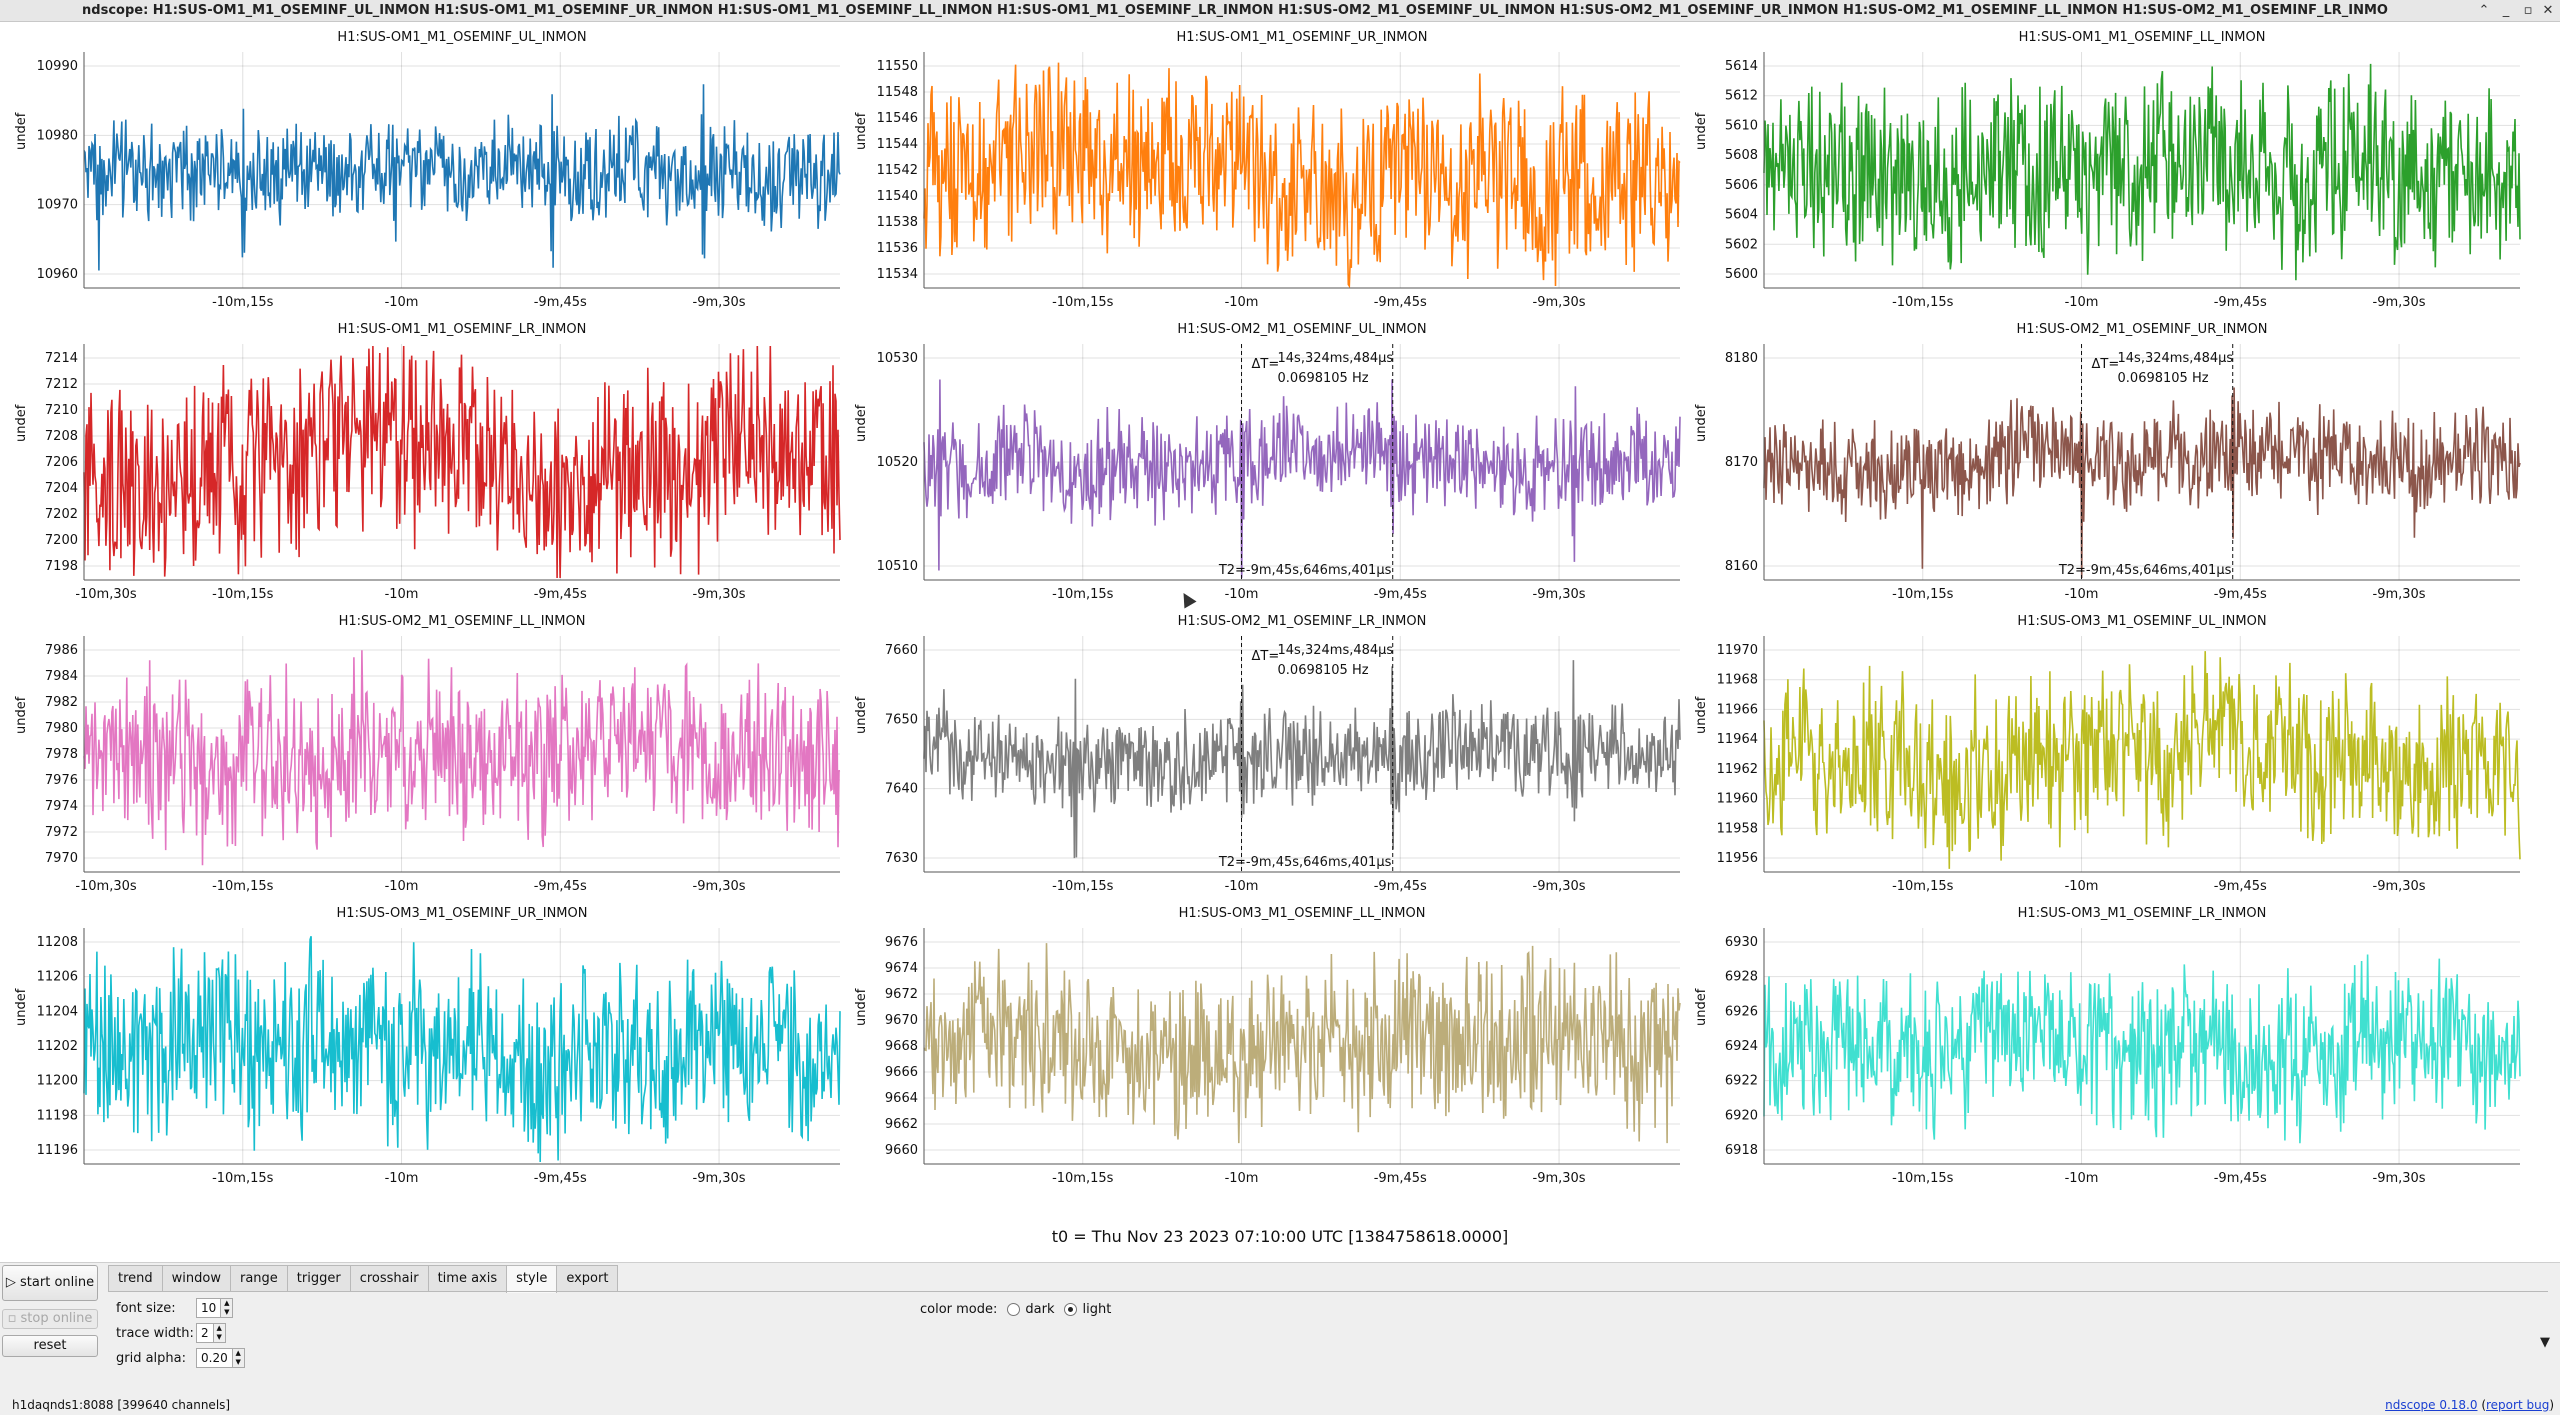 This screenshot has height=1415, width=2560. What do you see at coordinates (50, 1311) in the screenshot?
I see `online-buttons: ▷ start online ▫ stop online reset` at bounding box center [50, 1311].